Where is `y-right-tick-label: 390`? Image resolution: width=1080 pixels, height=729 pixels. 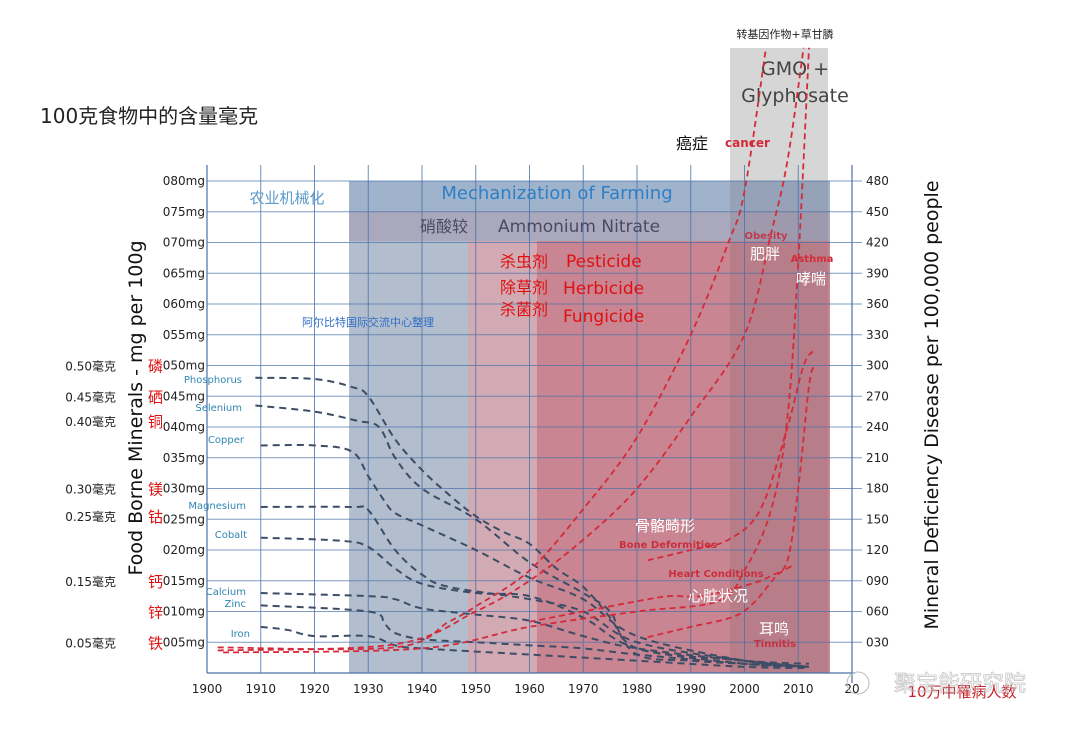 y-right-tick-label: 390 is located at coordinates (877, 273).